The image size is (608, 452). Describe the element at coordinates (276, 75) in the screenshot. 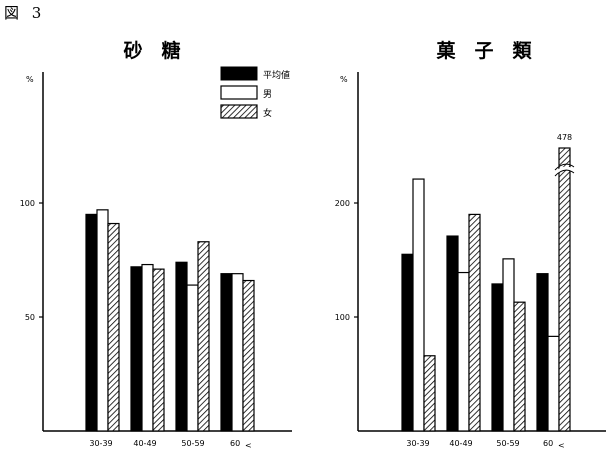

I see `legend-label-mean: 平均値` at that location.